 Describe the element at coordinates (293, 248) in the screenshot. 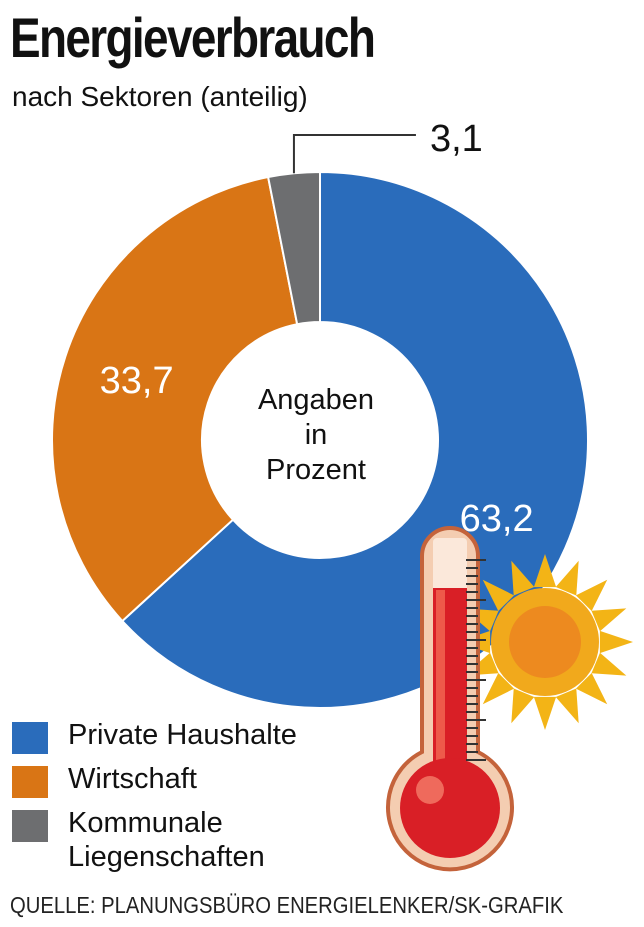

I see `slice-kommunale-liegenschaften` at that location.